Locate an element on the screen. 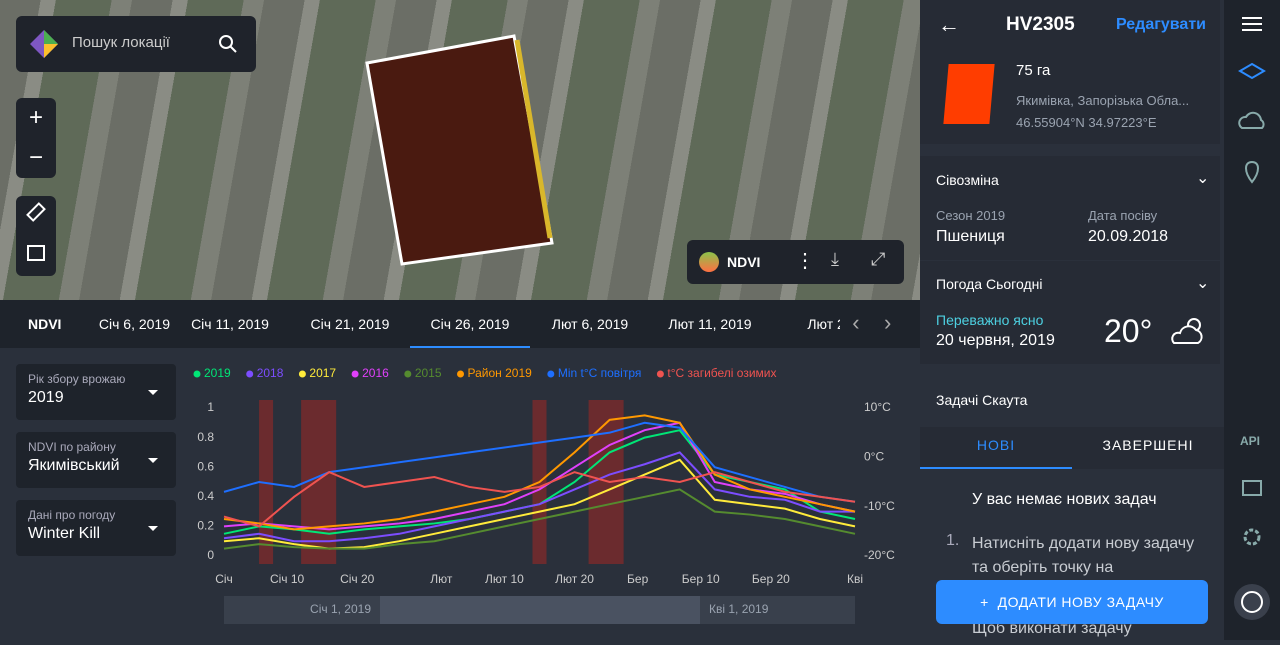 The width and height of the screenshot is (1280, 645). y-tick-label: 0.2 is located at coordinates (205, 526).